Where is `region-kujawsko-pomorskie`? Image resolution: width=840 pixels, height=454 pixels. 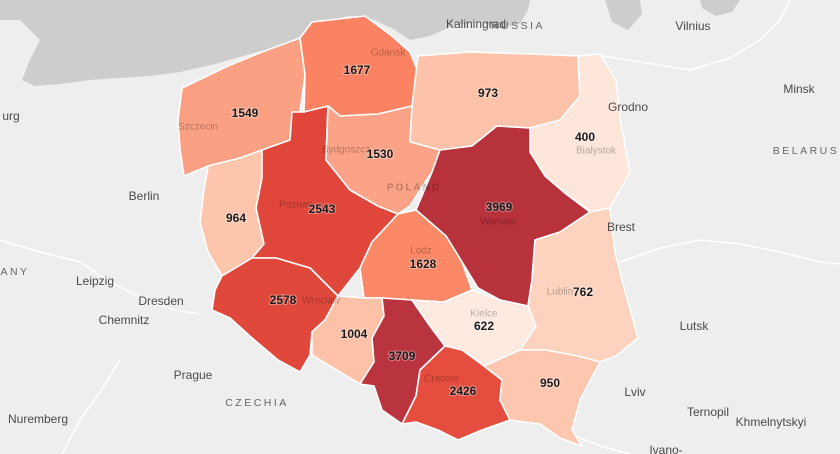
region-kujawsko-pomorskie is located at coordinates (383, 160).